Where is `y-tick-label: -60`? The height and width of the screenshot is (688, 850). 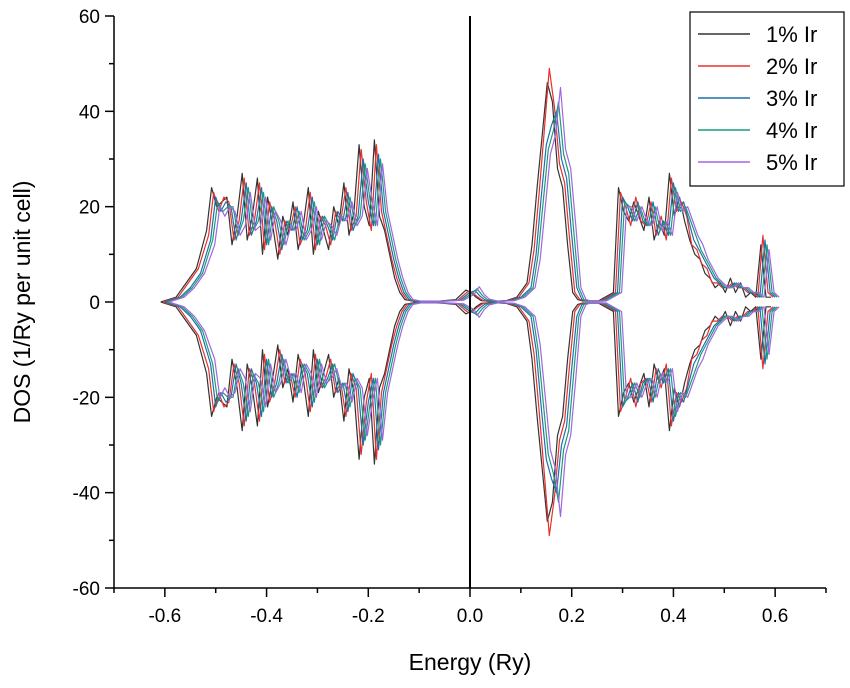
y-tick-label: -60 is located at coordinates (86, 589).